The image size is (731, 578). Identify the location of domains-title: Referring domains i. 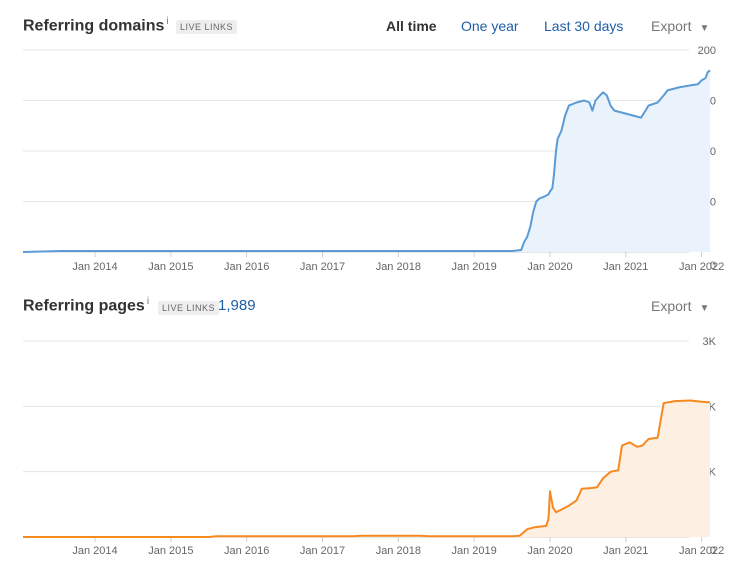
(96, 25).